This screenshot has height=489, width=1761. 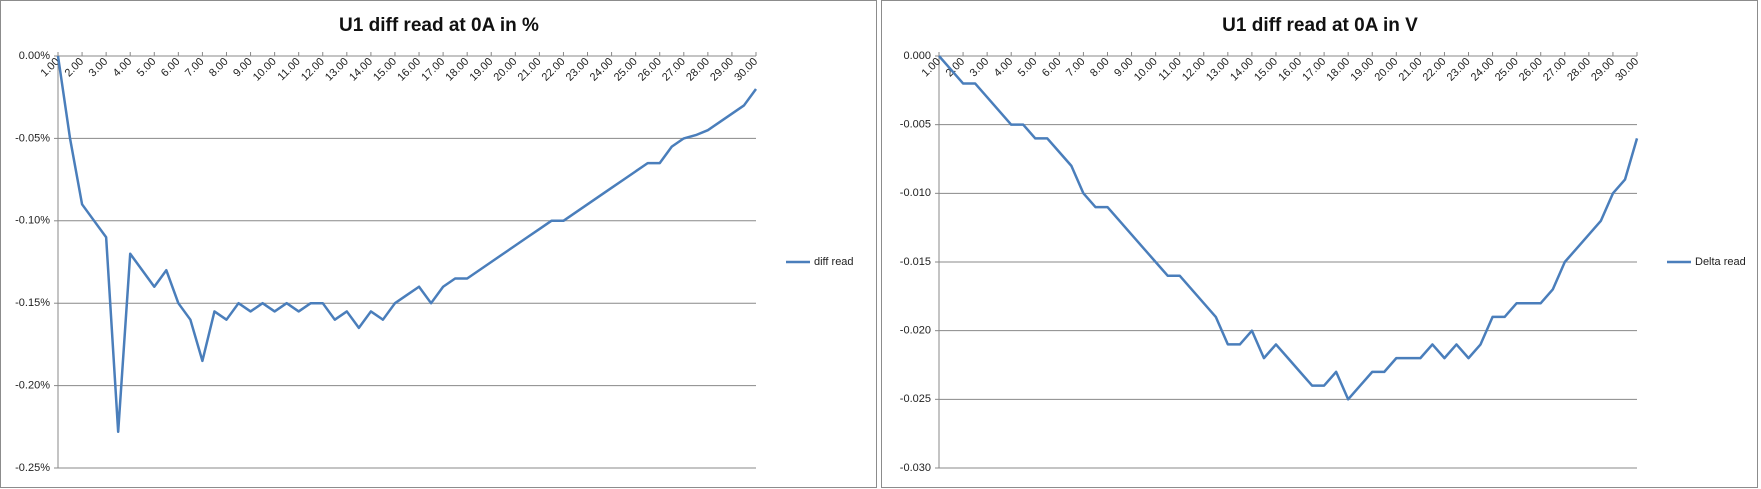 I want to click on y-tick-label: -0.10%, so click(x=32, y=221).